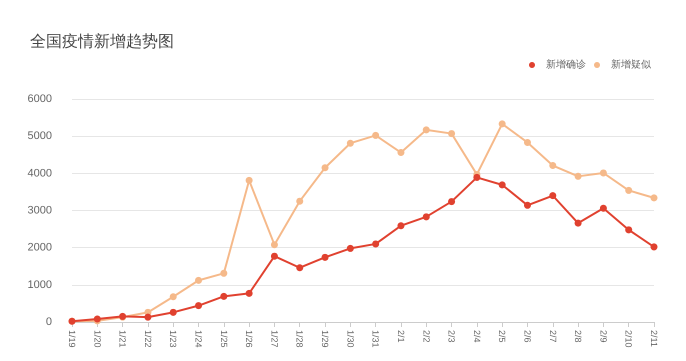 The width and height of the screenshot is (686, 361). I want to click on x-tick-label: 2/9, so click(603, 336).